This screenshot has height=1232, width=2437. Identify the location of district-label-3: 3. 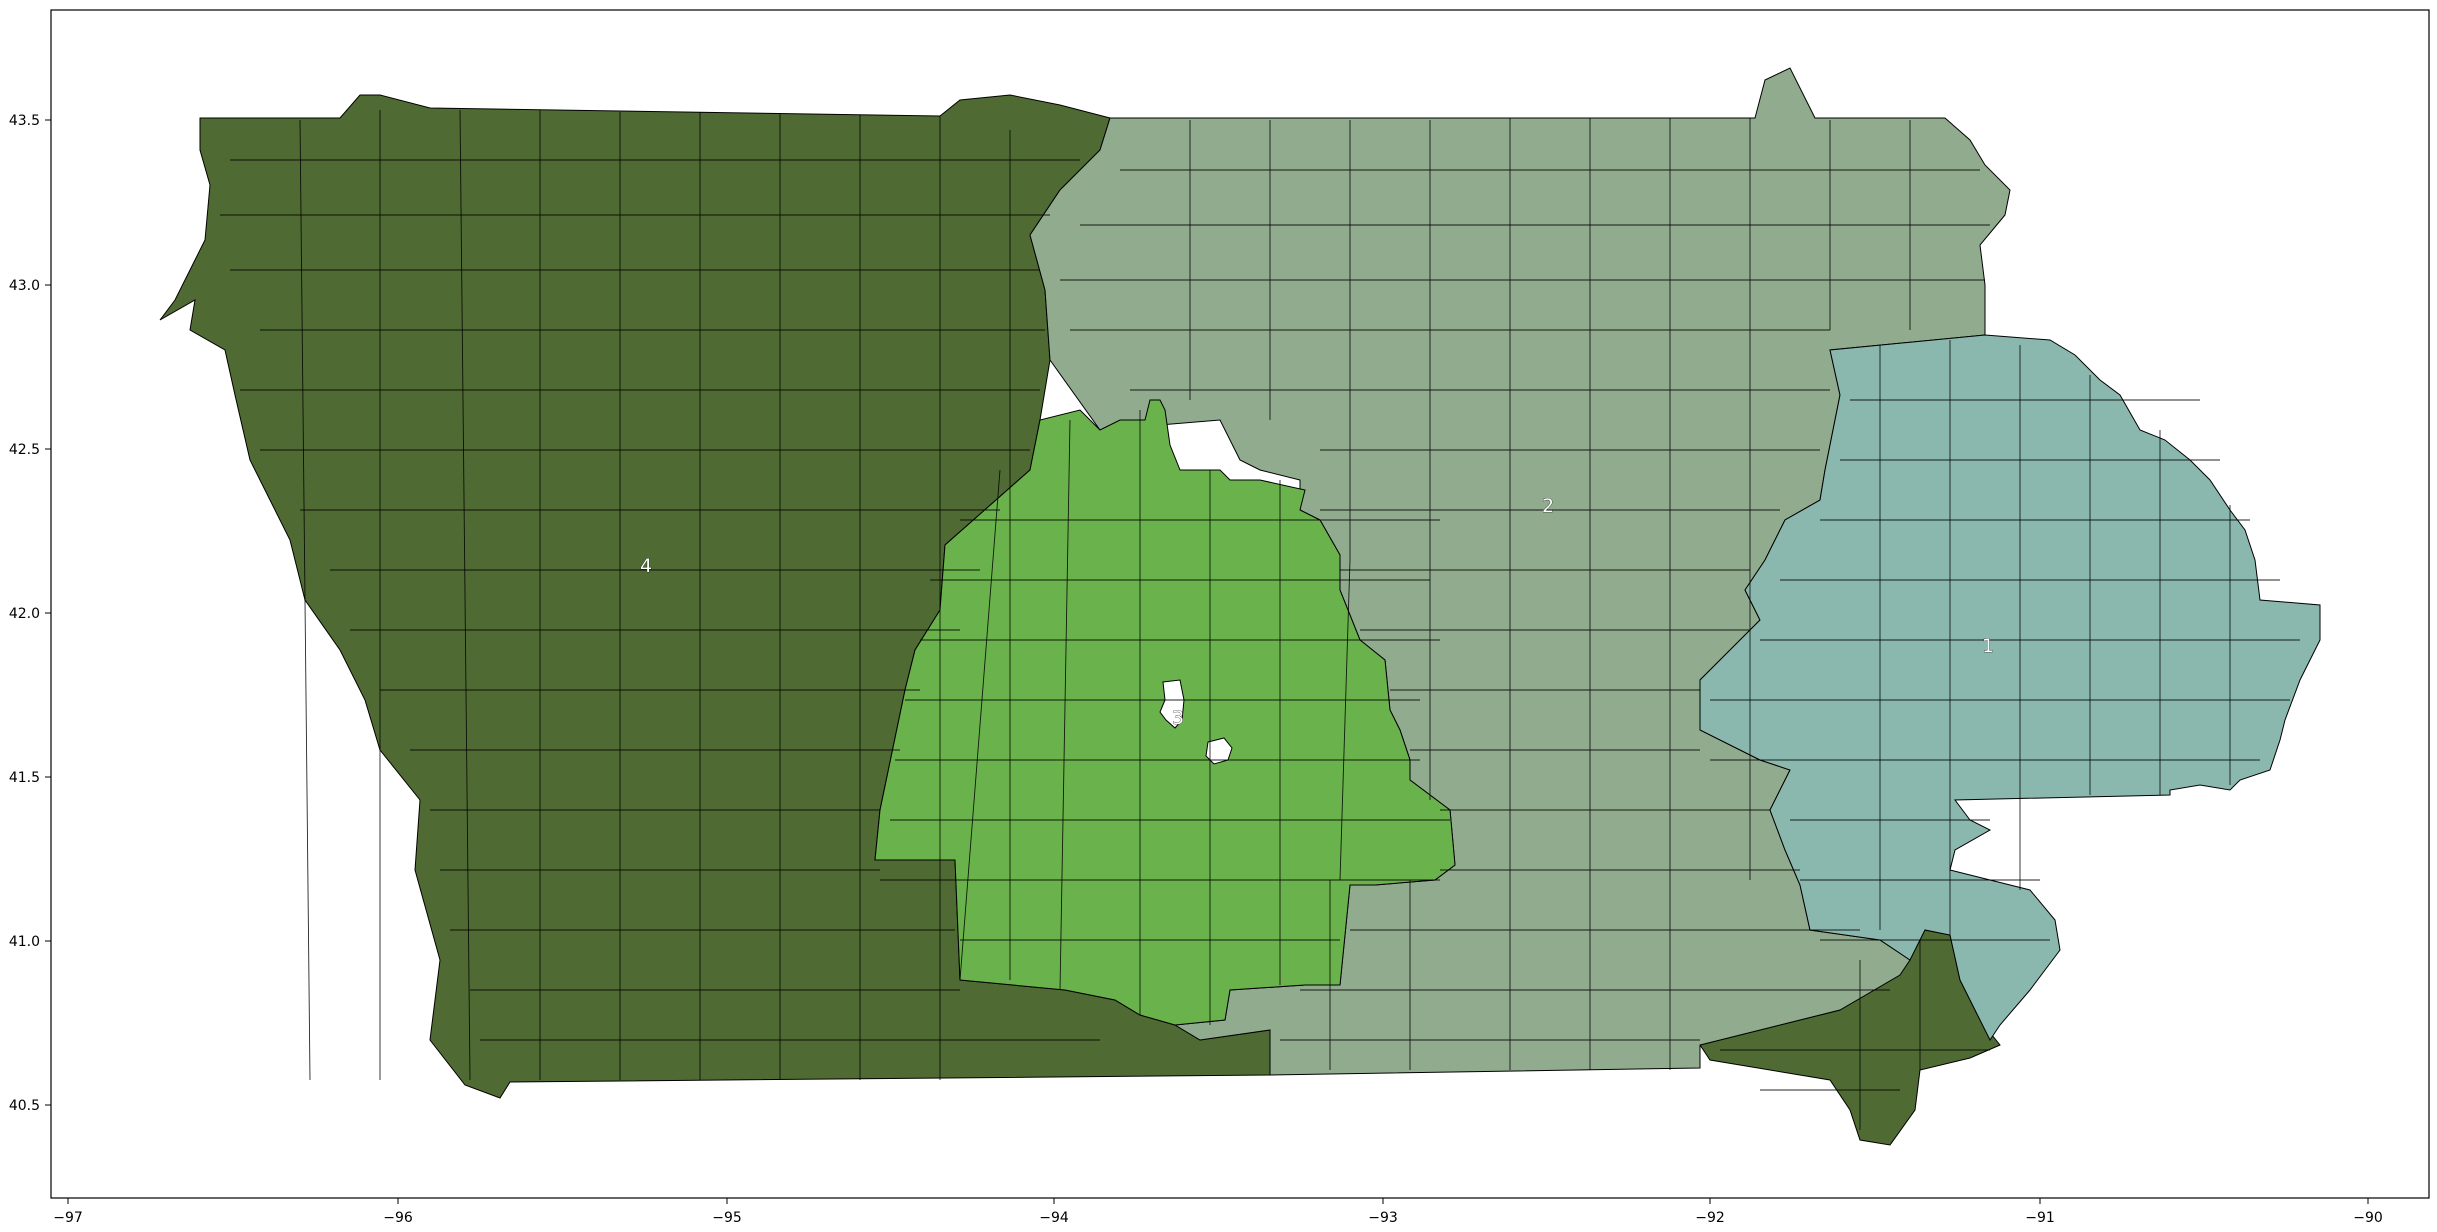
(1178, 718).